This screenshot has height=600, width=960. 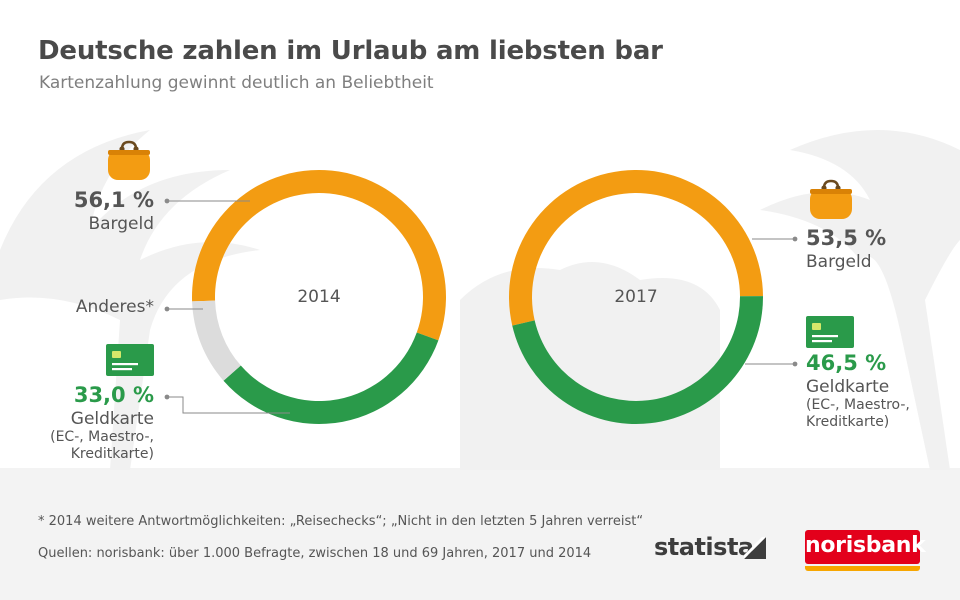 What do you see at coordinates (755, 548) in the screenshot?
I see `statista-logo-mark` at bounding box center [755, 548].